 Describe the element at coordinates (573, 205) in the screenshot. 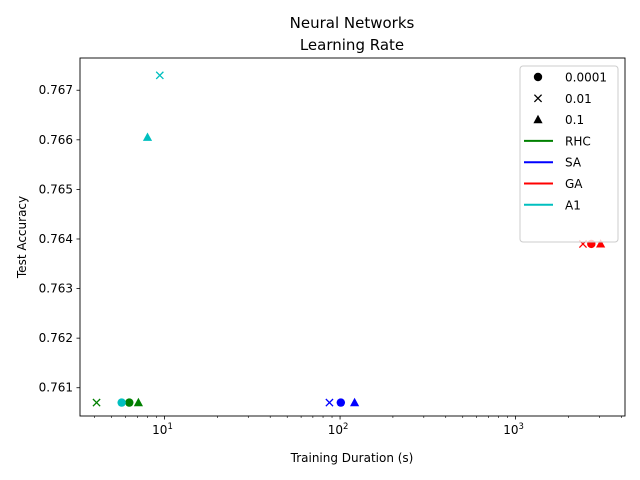

I see `legend-label: A1` at that location.